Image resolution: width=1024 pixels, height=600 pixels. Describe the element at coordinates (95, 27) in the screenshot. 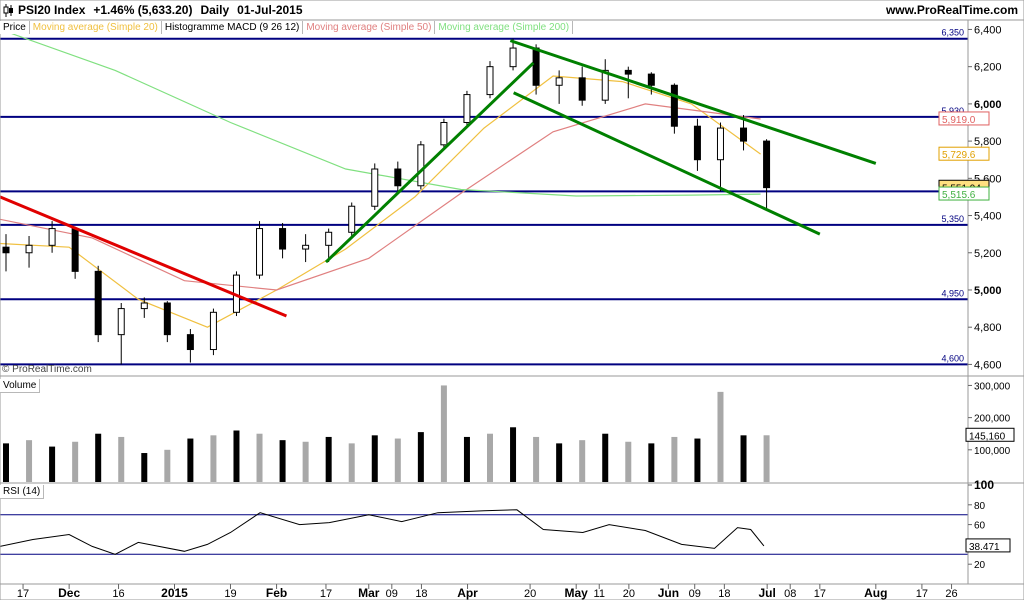

I see `legend-ma20: Moving average (Simple 20)` at that location.